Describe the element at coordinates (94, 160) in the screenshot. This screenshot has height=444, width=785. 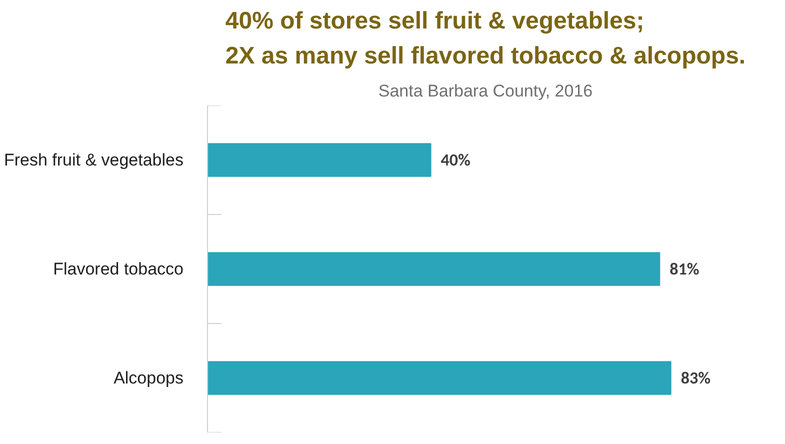
I see `y-tick-label: Fresh fruit & vegetables` at that location.